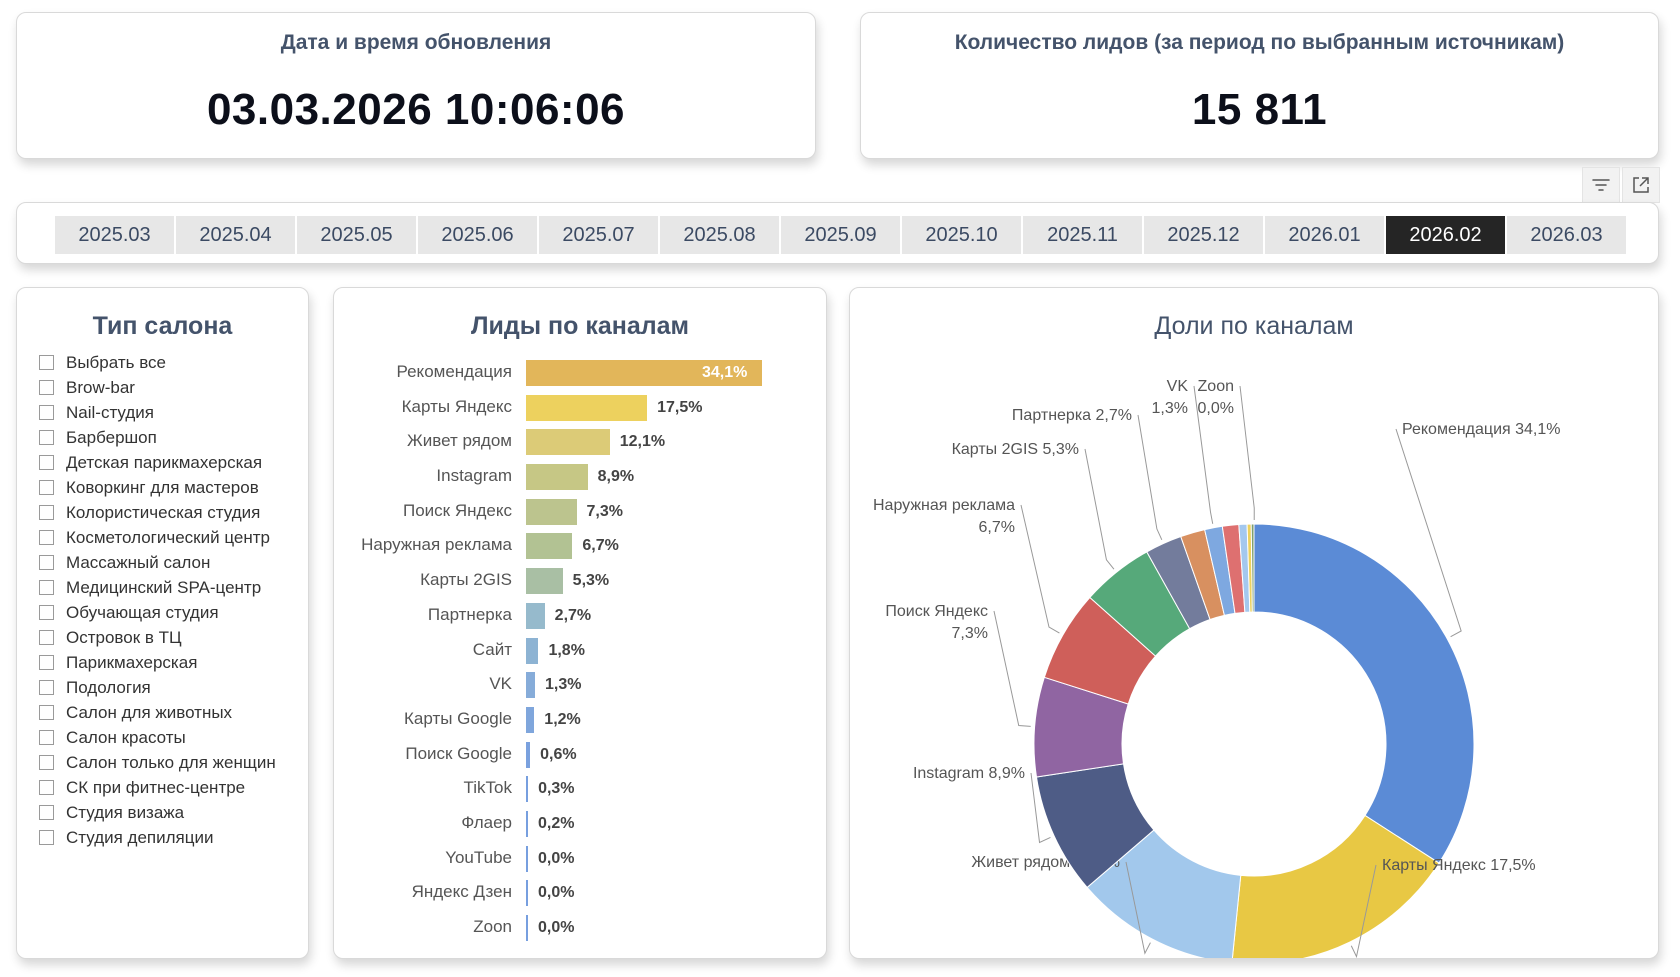 The image size is (1680, 977). What do you see at coordinates (580, 326) in the screenshot?
I see `bar-chart-title: Лиды по каналам` at bounding box center [580, 326].